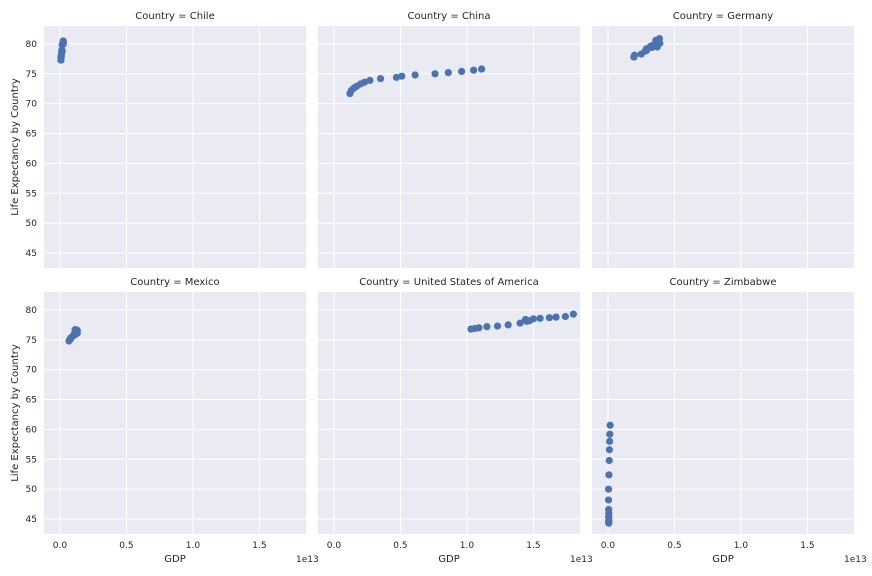  What do you see at coordinates (174, 282) in the screenshot?
I see `facet-title: Country = Mexico` at bounding box center [174, 282].